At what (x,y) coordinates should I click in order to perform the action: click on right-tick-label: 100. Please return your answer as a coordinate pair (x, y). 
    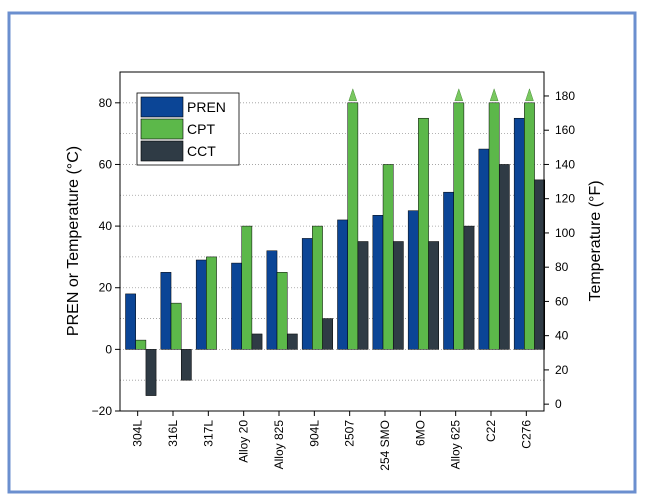
    Looking at the image, I should click on (565, 233).